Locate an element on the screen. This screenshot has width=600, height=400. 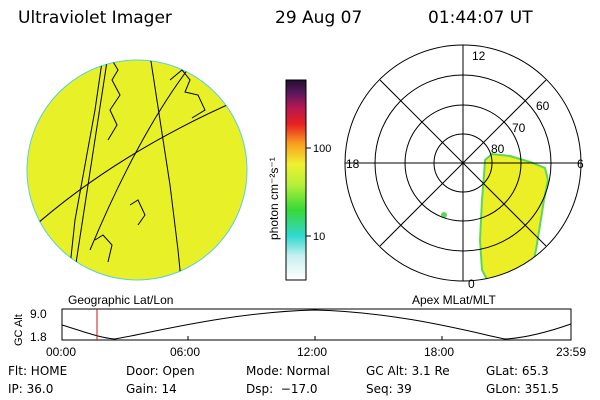
geo-caption: Geographic Lat/Lon is located at coordinates (120, 300).